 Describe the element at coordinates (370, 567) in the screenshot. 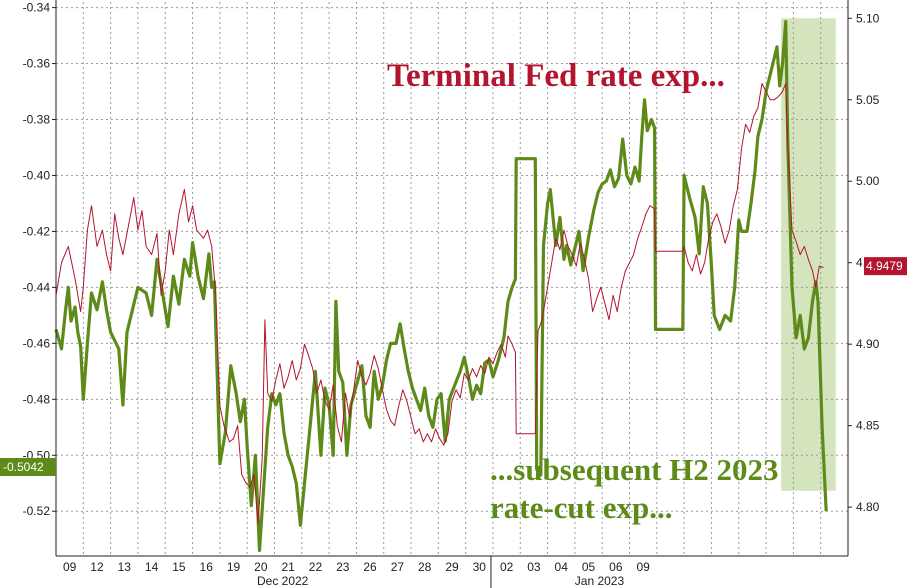

I see `x-tick-label: 26` at that location.